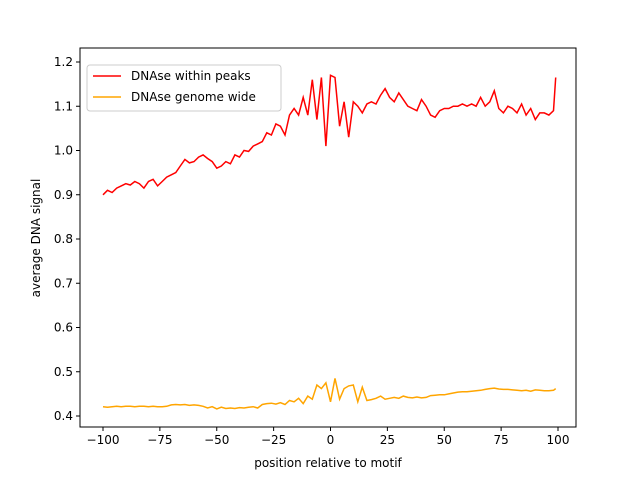 The height and width of the screenshot is (484, 640). What do you see at coordinates (159, 440) in the screenshot?
I see `x-tick-label: −75` at bounding box center [159, 440].